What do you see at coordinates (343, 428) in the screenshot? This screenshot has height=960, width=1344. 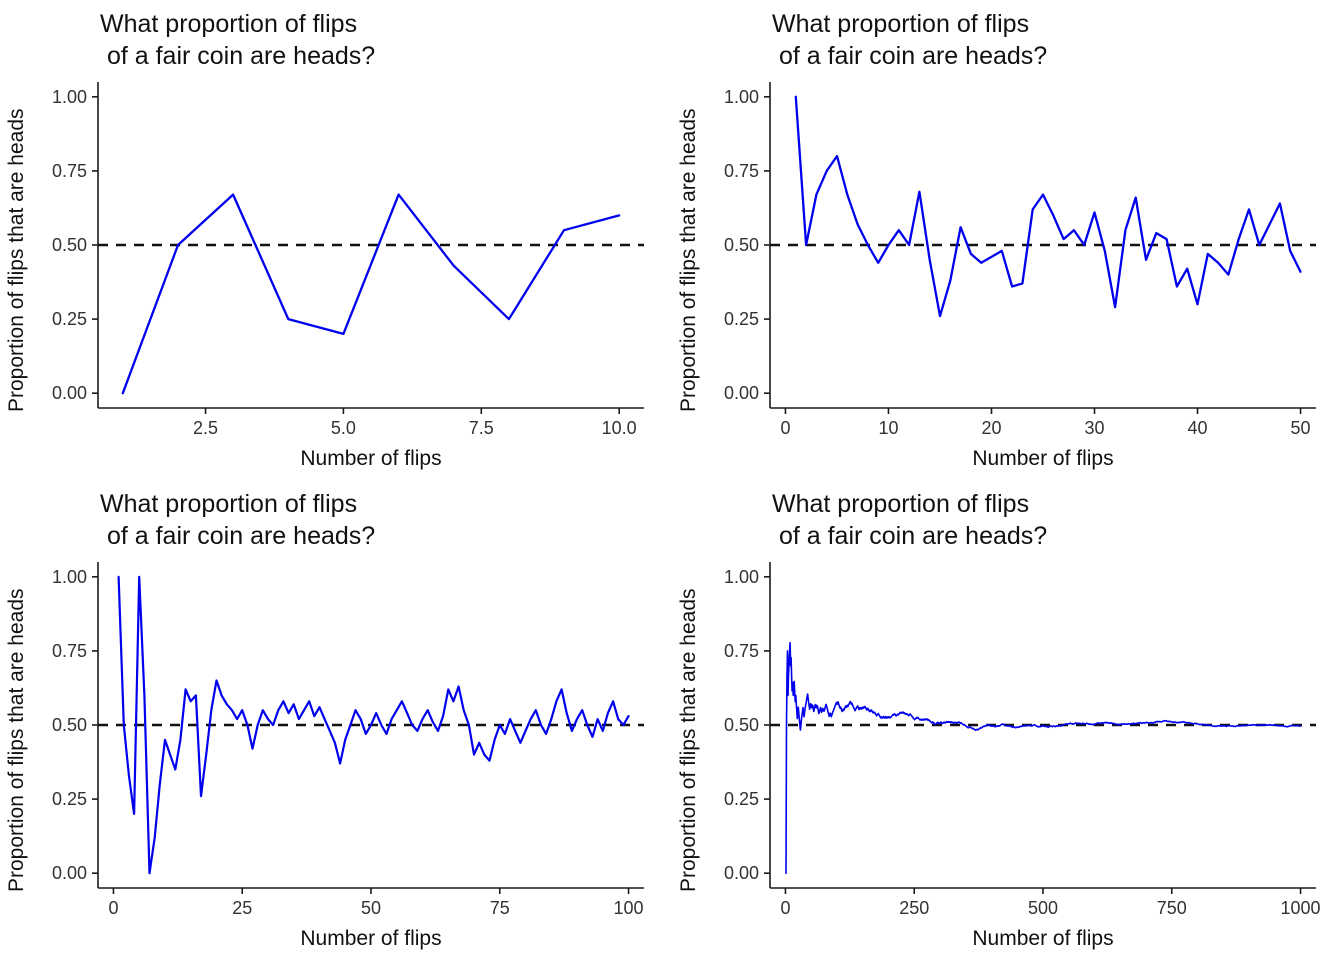 I see `x-tick-label: 5.0` at bounding box center [343, 428].